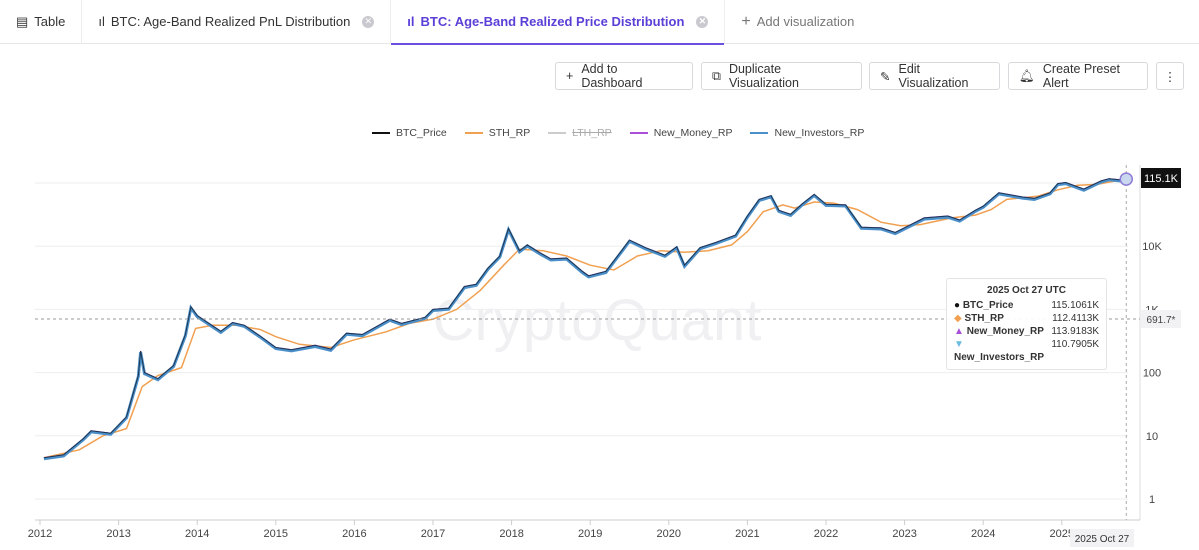 The image size is (1199, 550). I want to click on series-value: 112.4113K, so click(1075, 318).